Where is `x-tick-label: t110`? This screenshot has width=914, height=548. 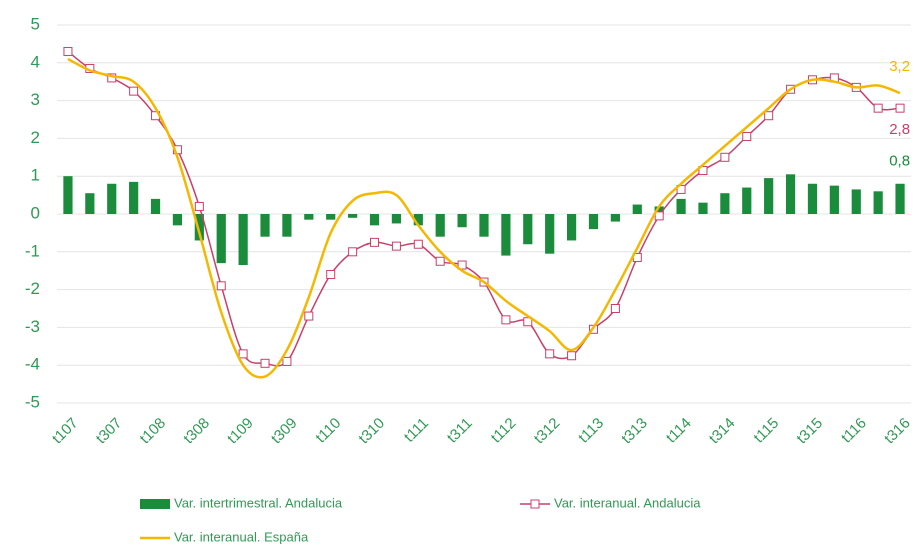 x-tick-label: t110 is located at coordinates (328, 431).